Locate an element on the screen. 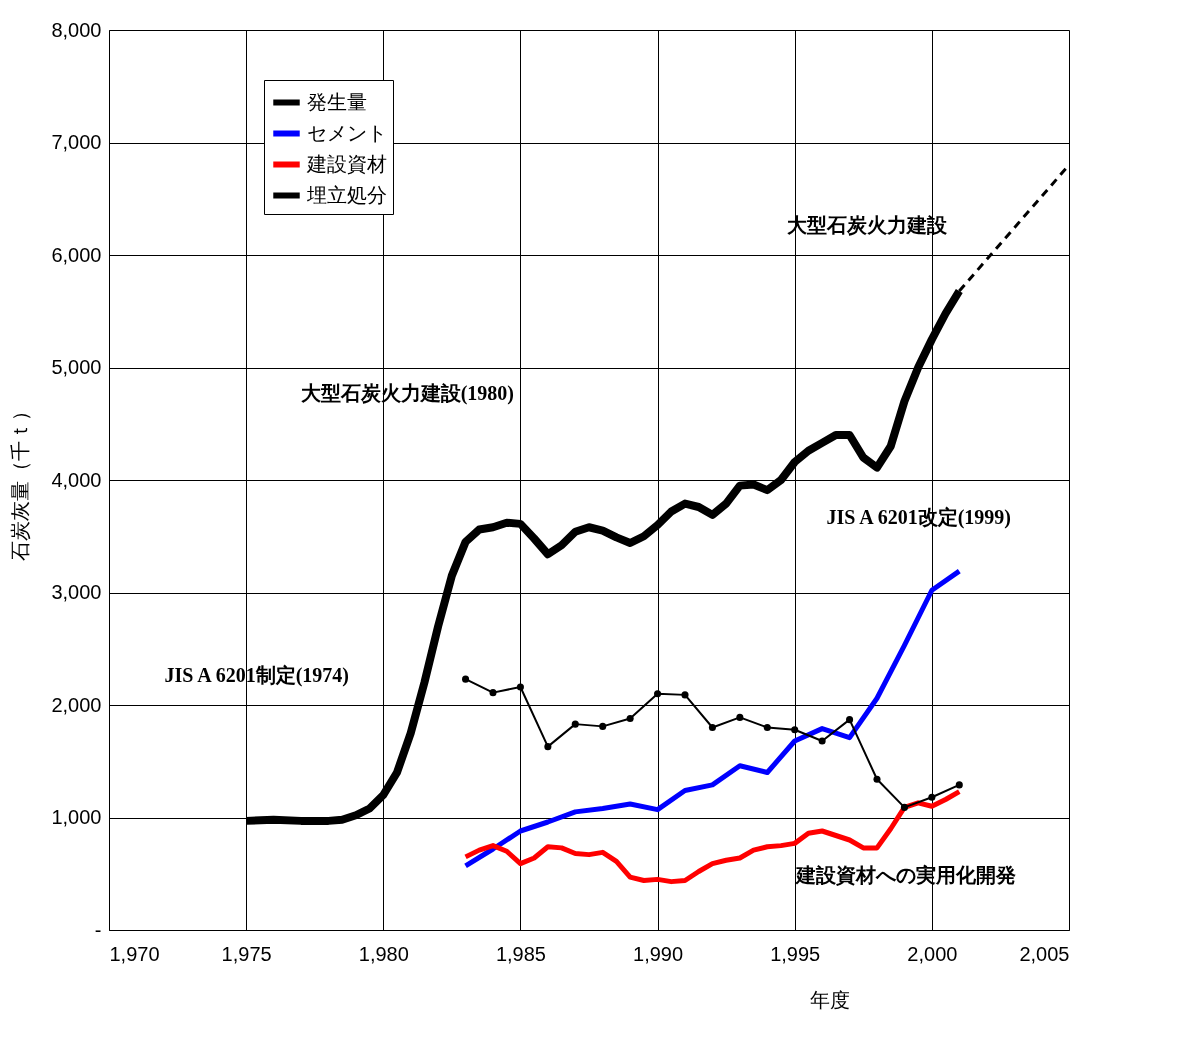 Image resolution: width=1188 pixels, height=1044 pixels. y-tick-label: 4,000 is located at coordinates (76, 479).